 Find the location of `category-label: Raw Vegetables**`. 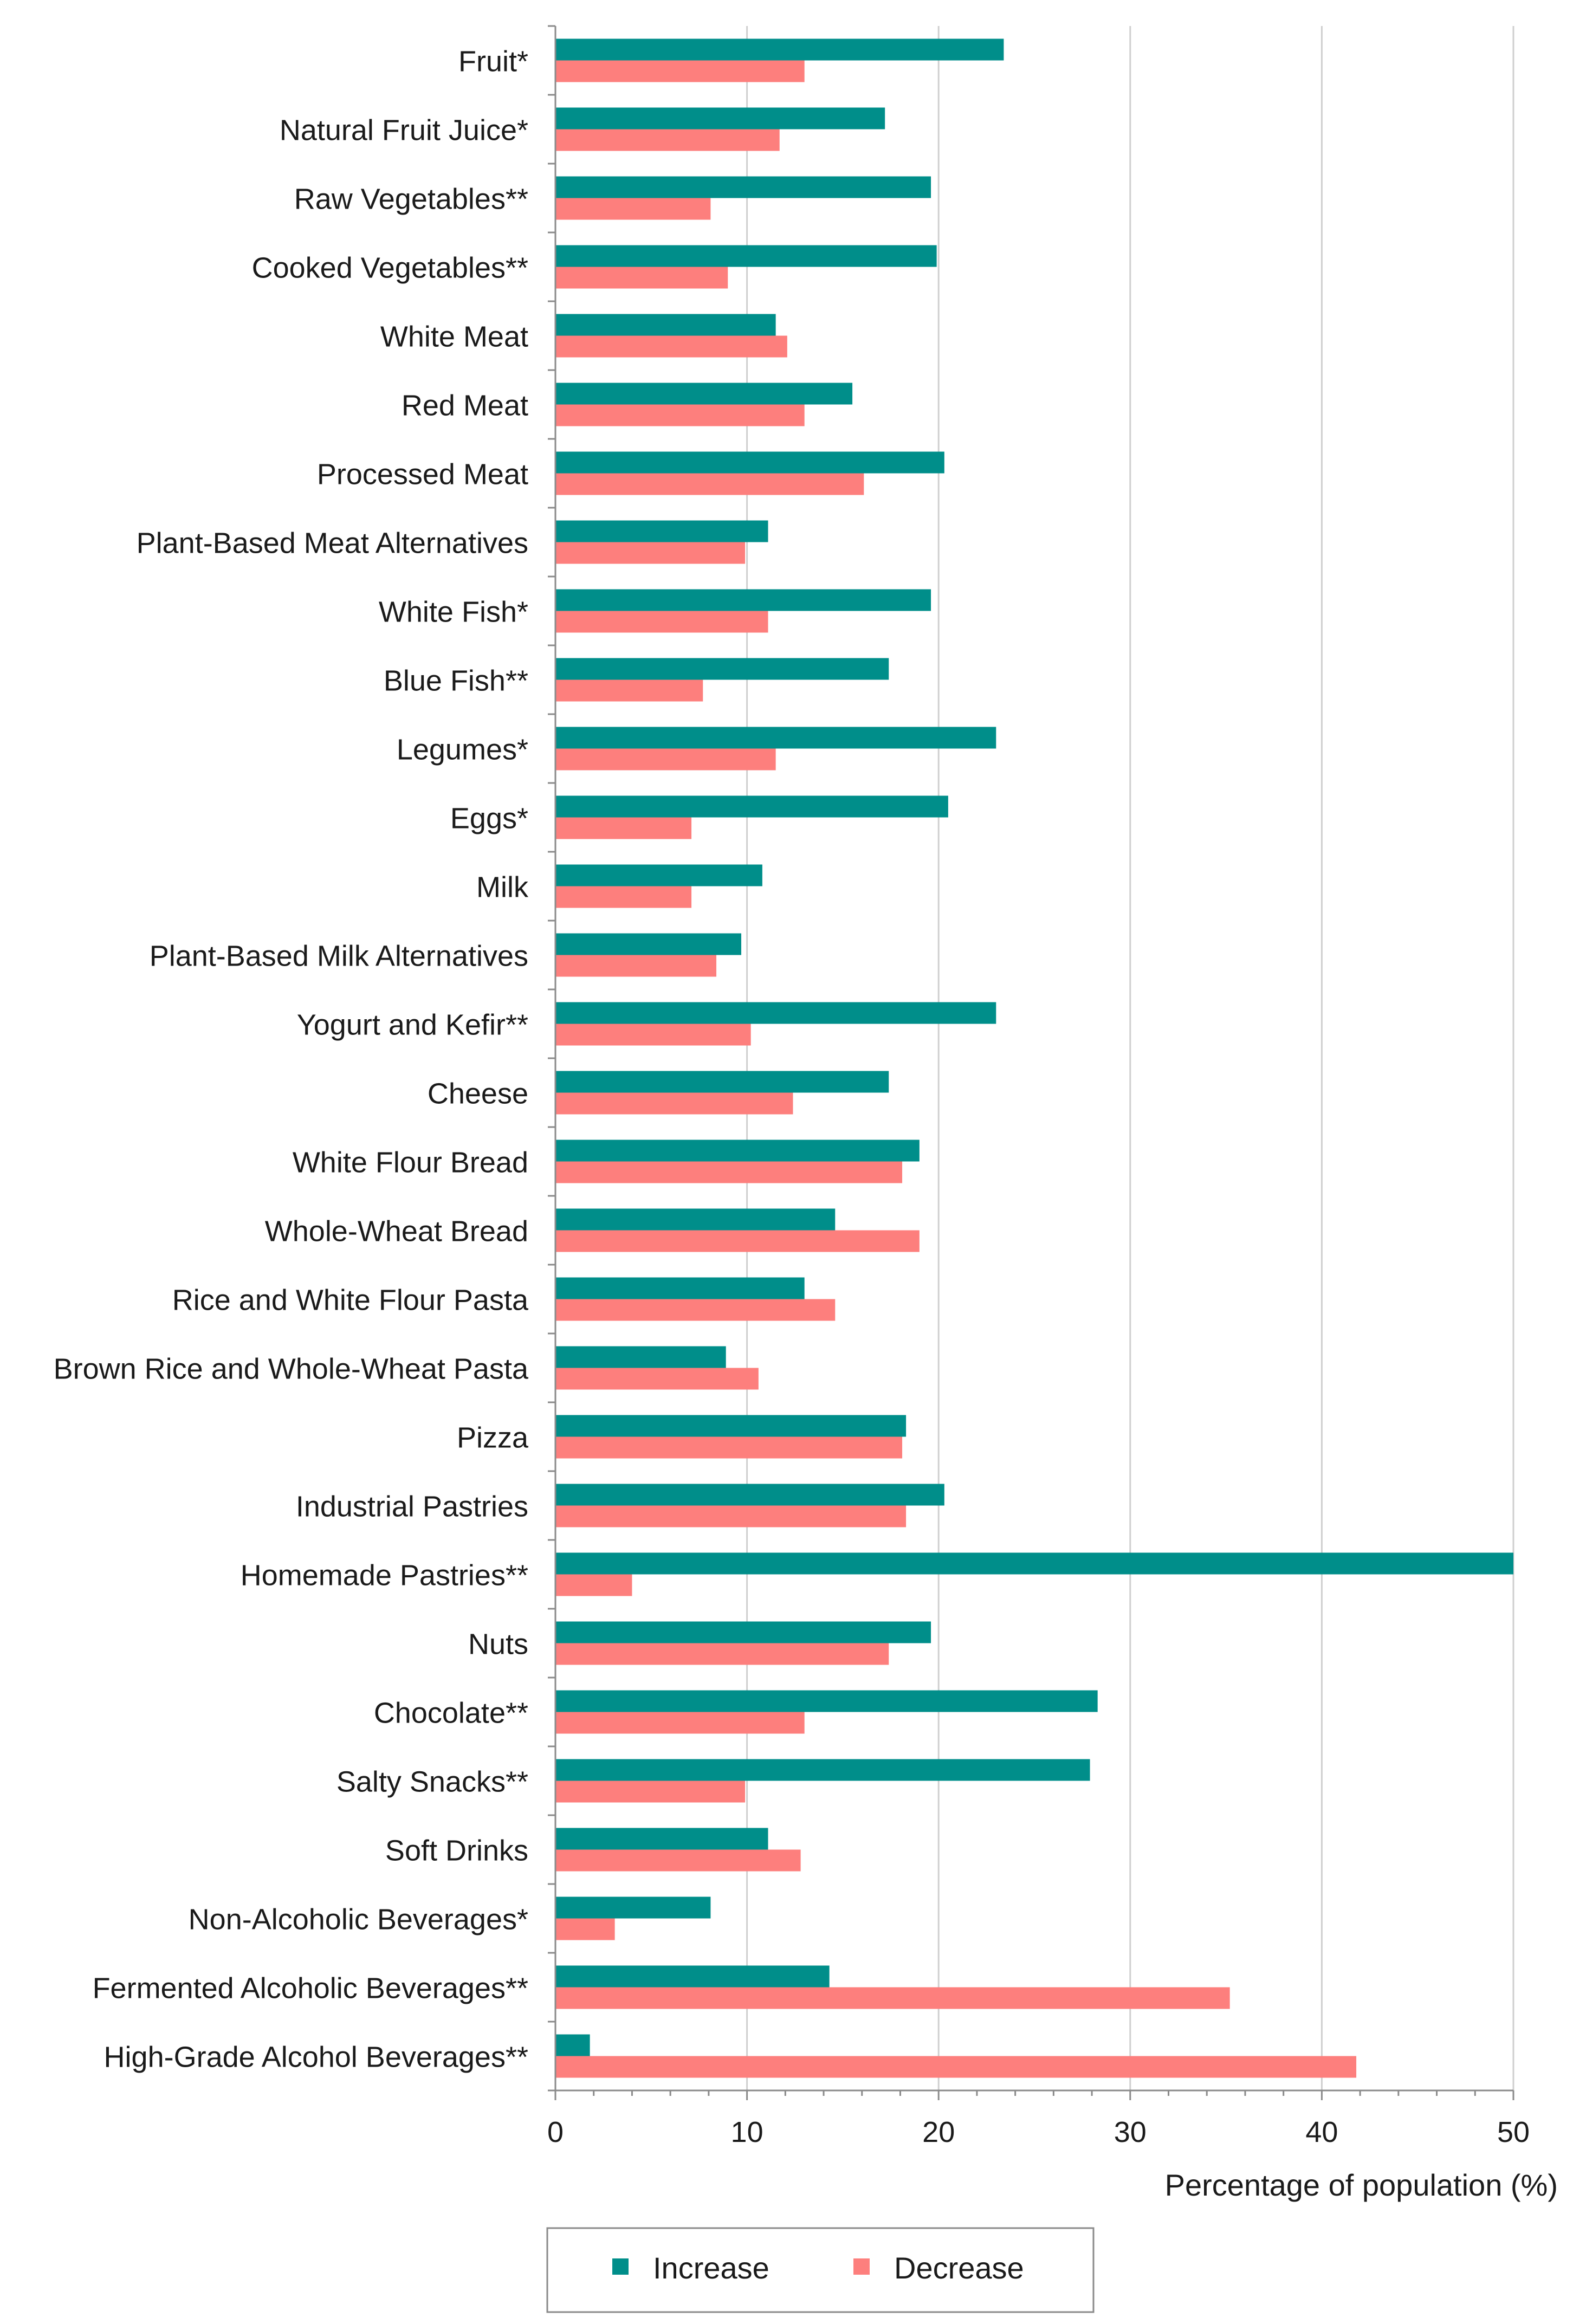

category-label: Raw Vegetables** is located at coordinates (411, 199).